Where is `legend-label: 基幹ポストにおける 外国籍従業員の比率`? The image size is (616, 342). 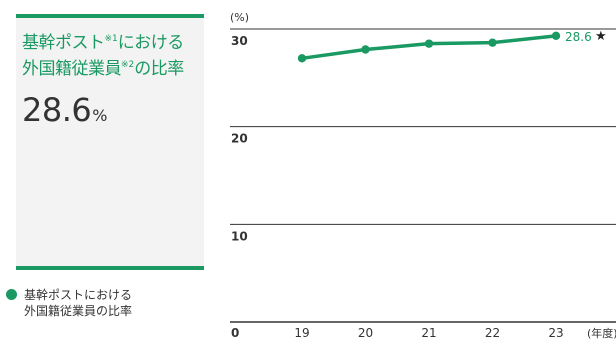
legend-label: 基幹ポストにおける 外国籍従業員の比率 is located at coordinates (109, 303).